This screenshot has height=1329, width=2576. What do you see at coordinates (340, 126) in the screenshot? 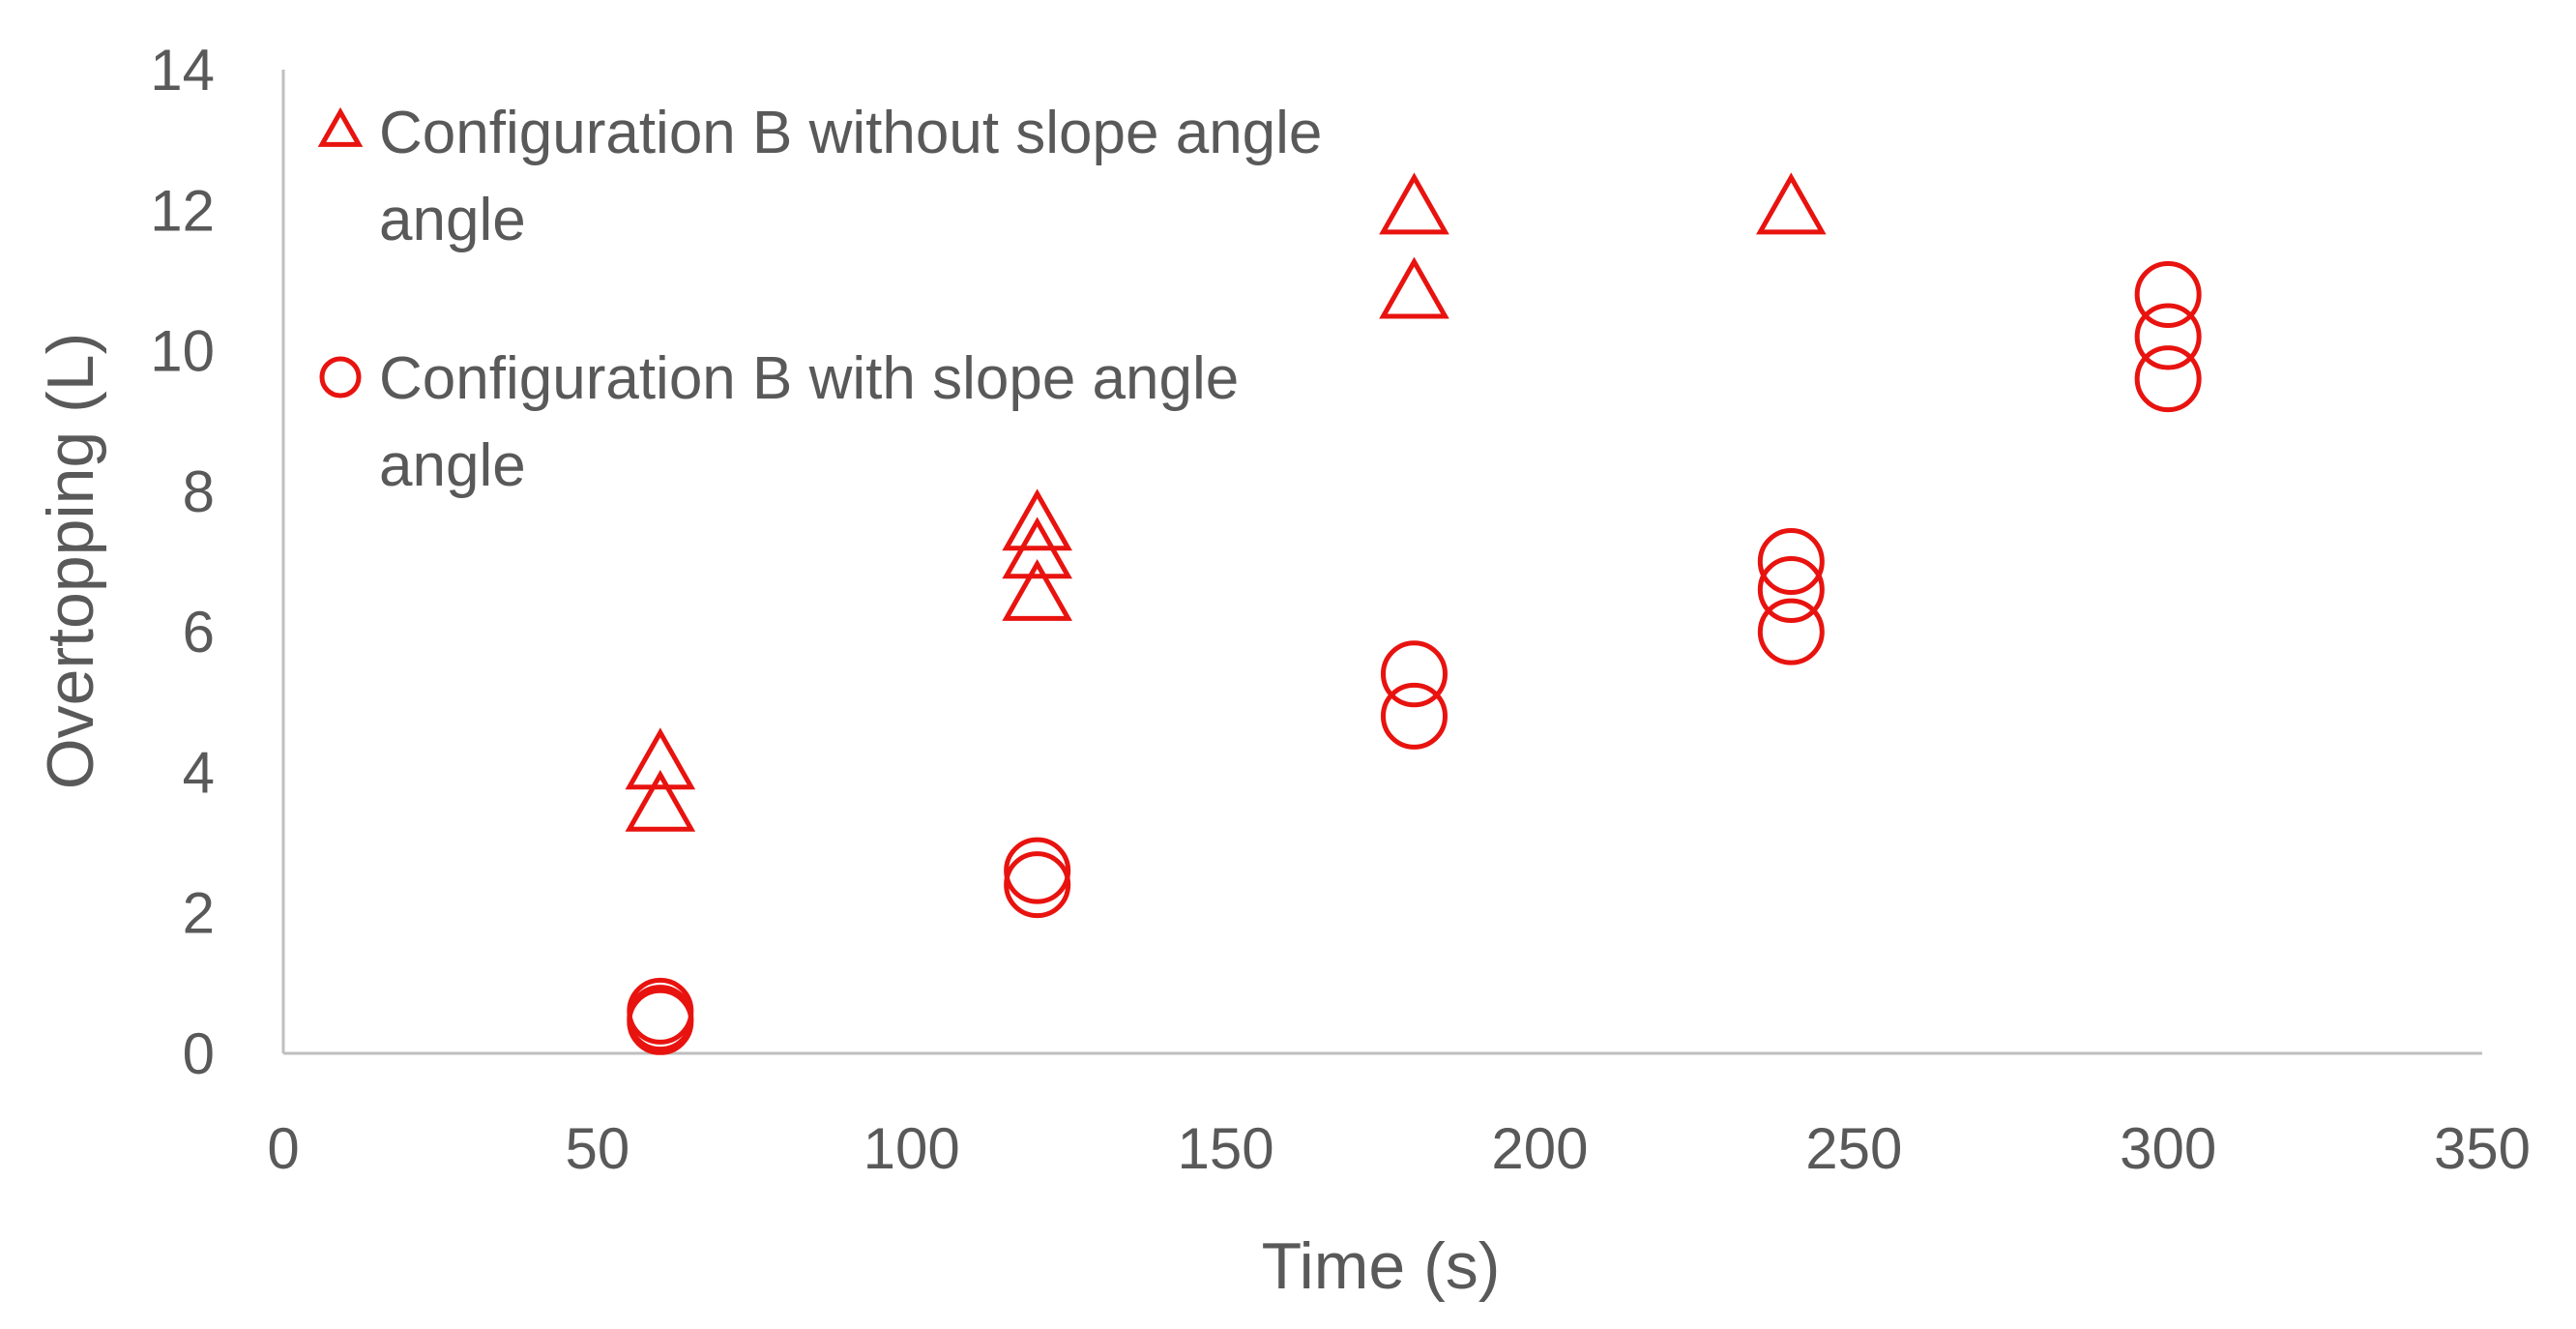
I see `legend-triangle-marker` at bounding box center [340, 126].